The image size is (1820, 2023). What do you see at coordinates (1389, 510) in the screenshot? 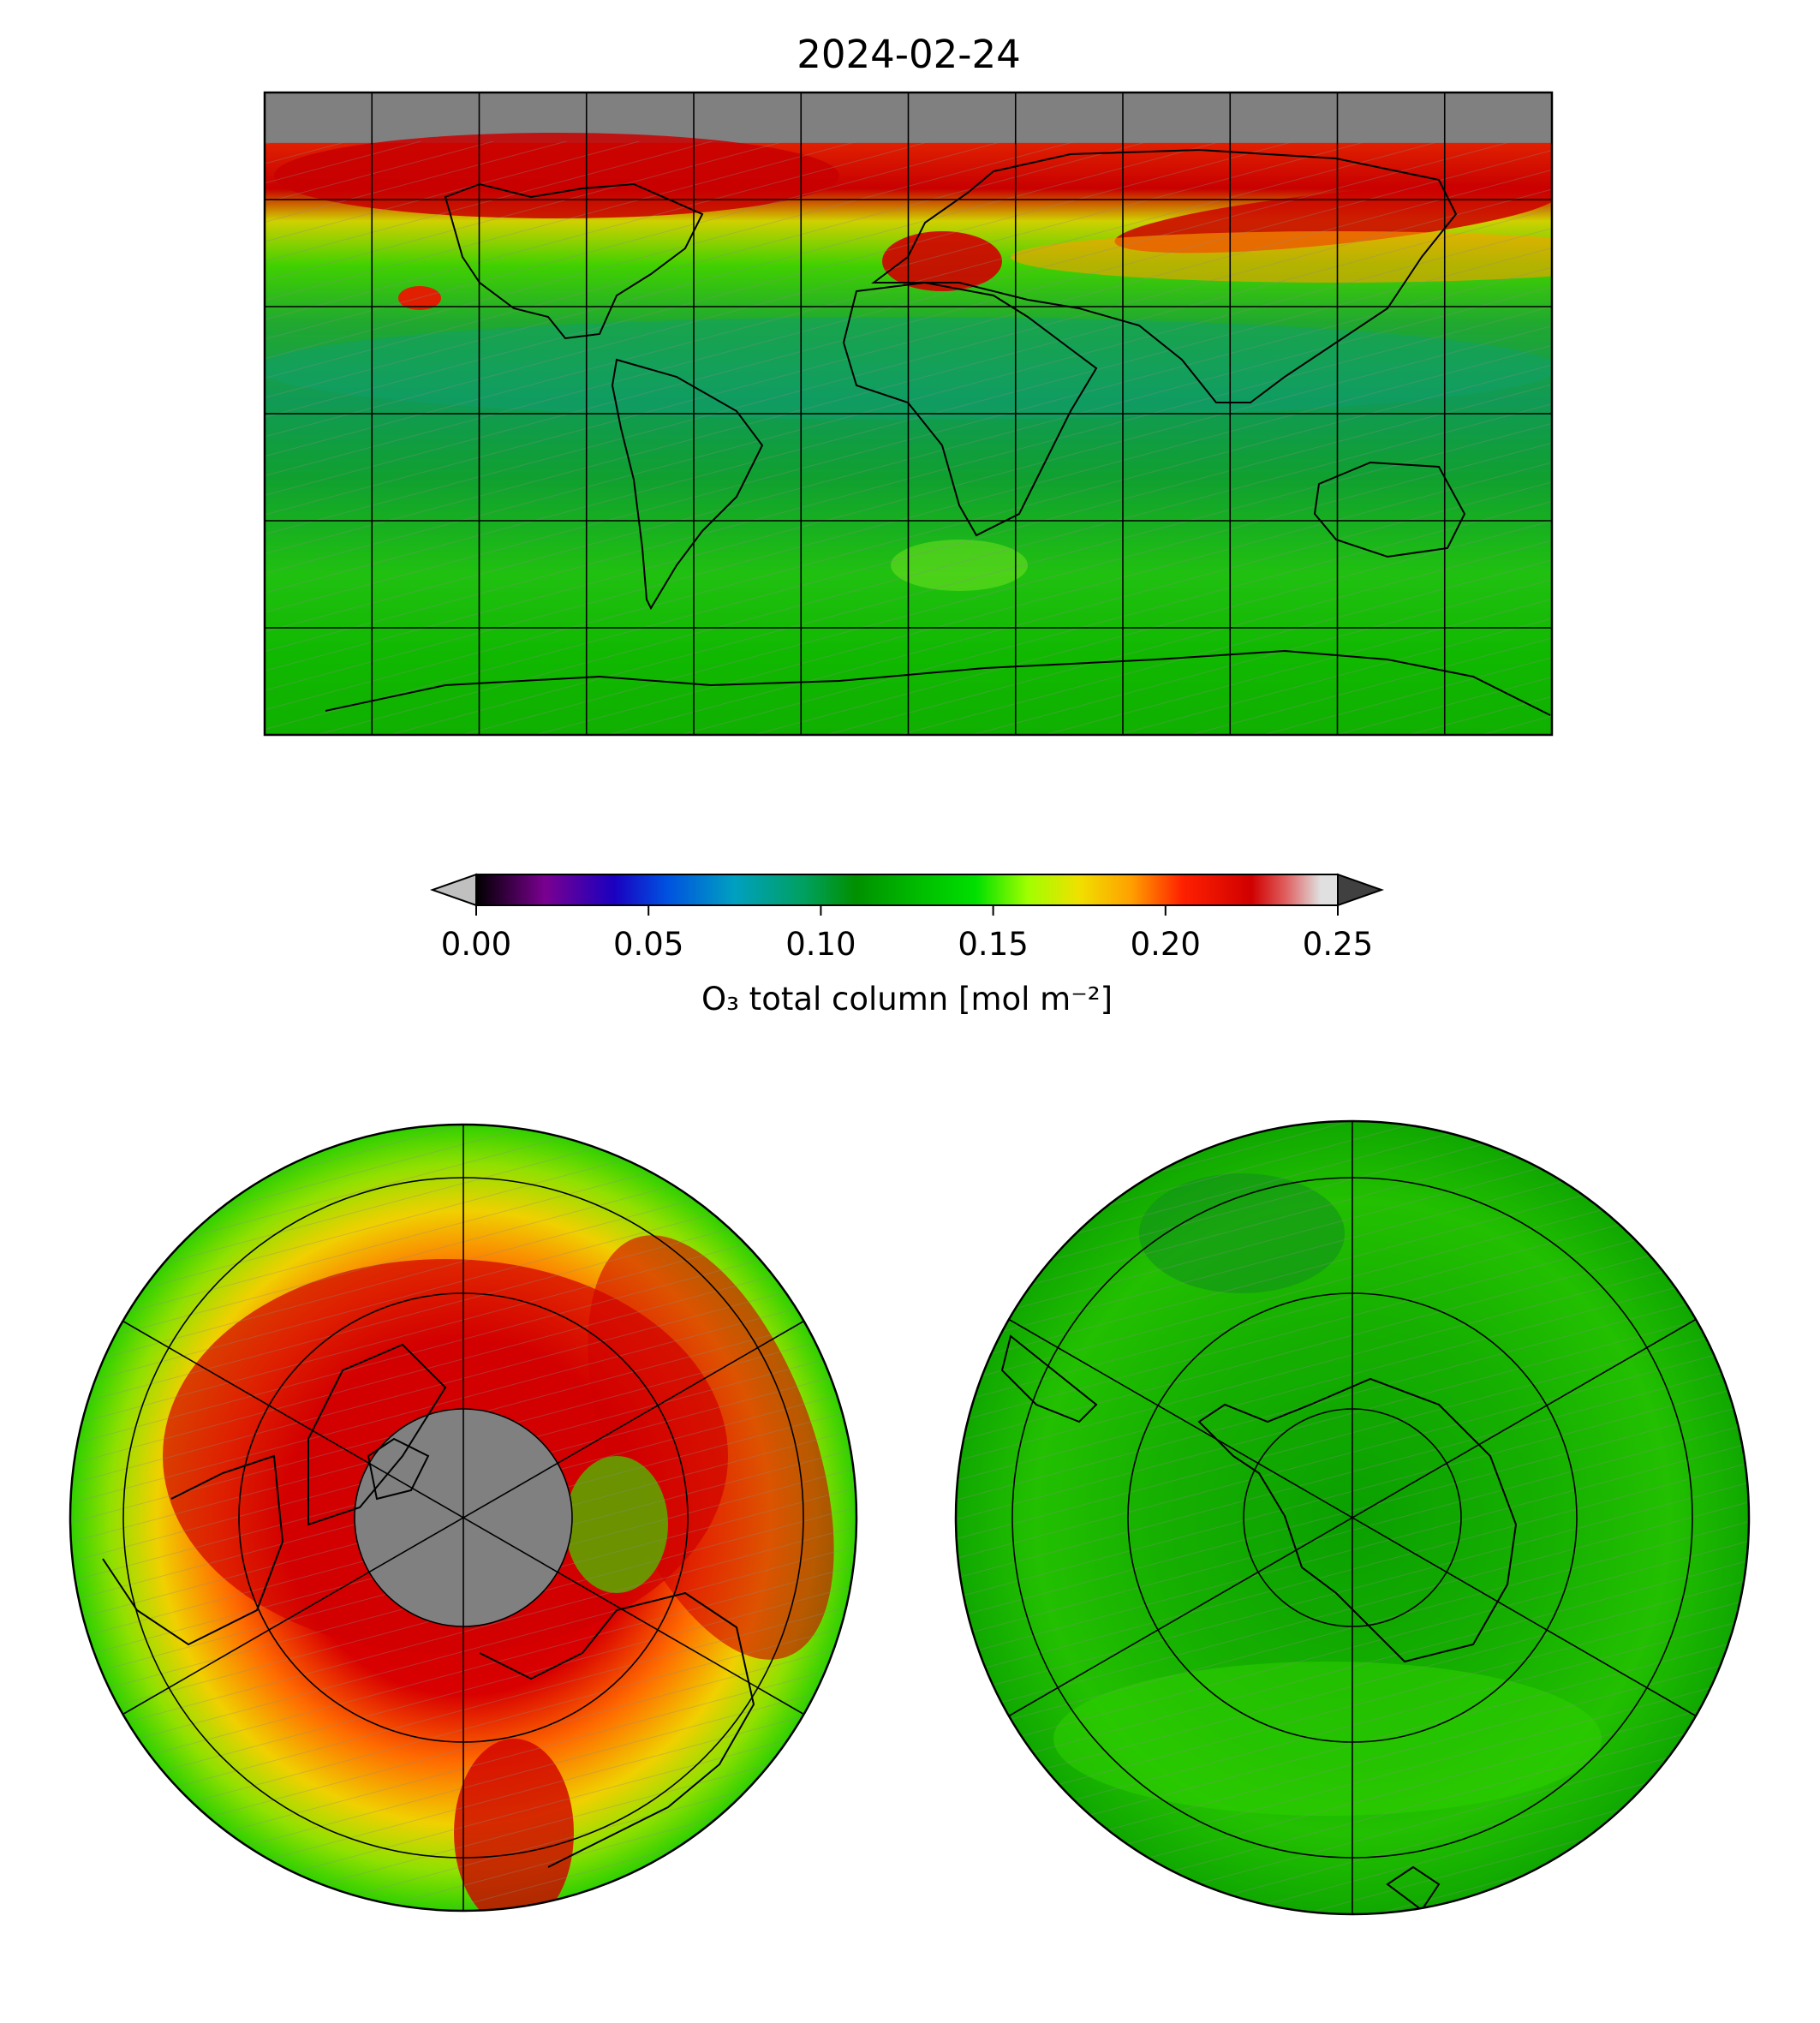
I see `coastline-australia` at bounding box center [1389, 510].